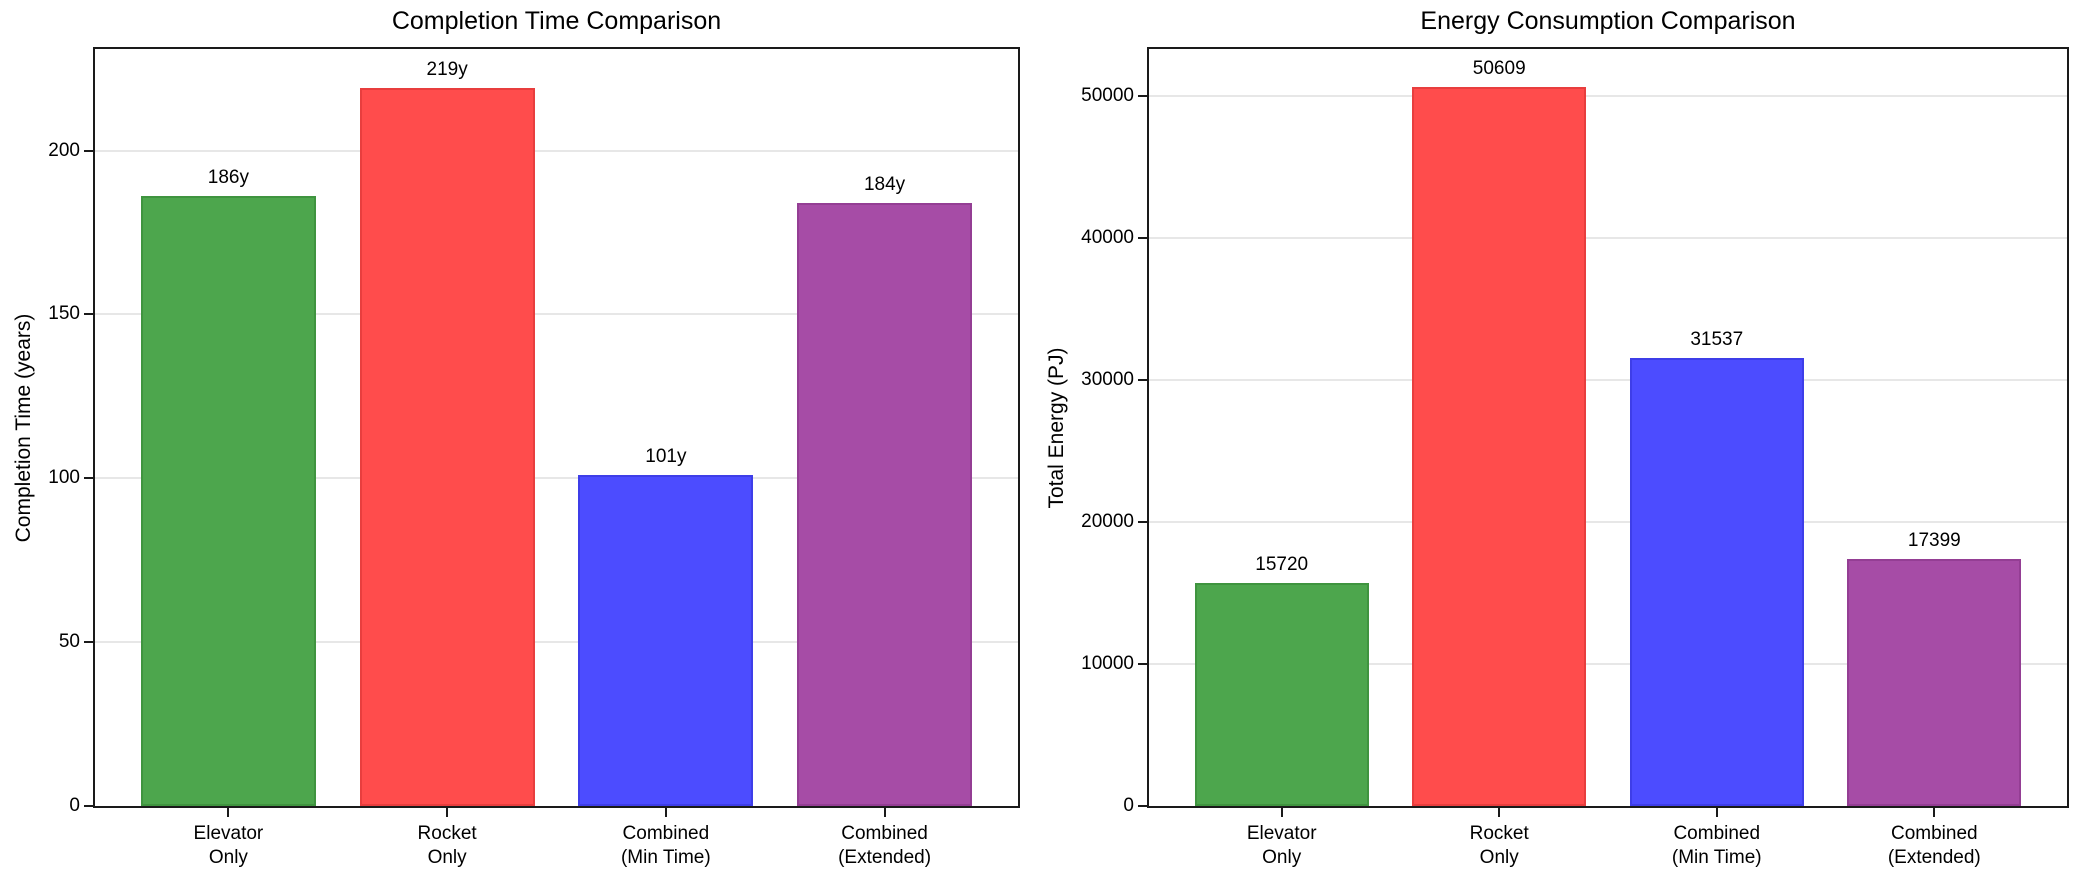  Describe the element at coordinates (1107, 521) in the screenshot. I see `y-tick-label: 20000` at that location.